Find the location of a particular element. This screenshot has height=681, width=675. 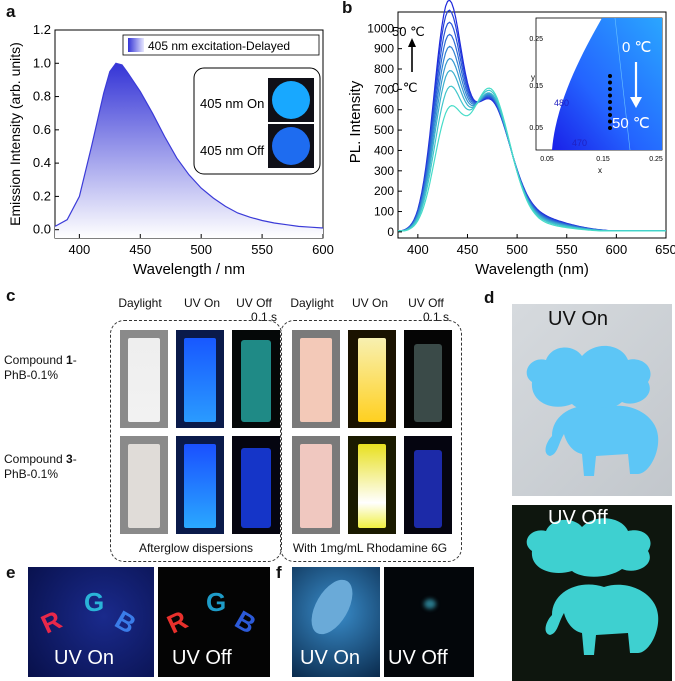

label-0c: 0 ℃ is located at coordinates (404, 87).